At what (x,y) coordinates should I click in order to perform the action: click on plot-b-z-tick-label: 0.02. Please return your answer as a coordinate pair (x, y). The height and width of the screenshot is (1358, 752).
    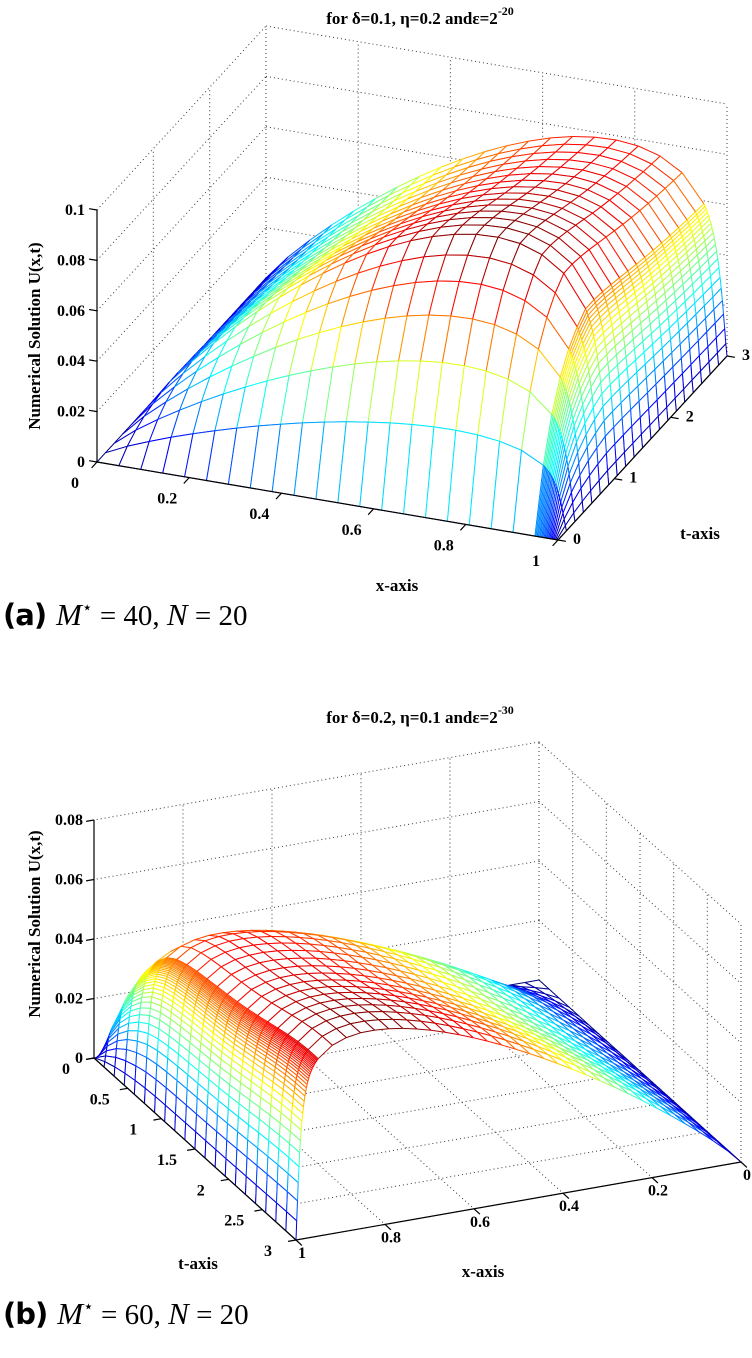
    Looking at the image, I should click on (69, 999).